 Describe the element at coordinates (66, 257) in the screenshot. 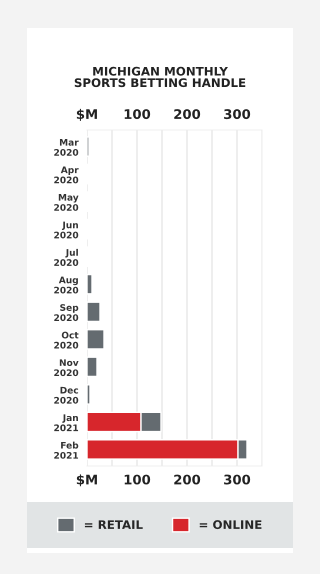

I see `y-tick-label: Jul 2020` at that location.